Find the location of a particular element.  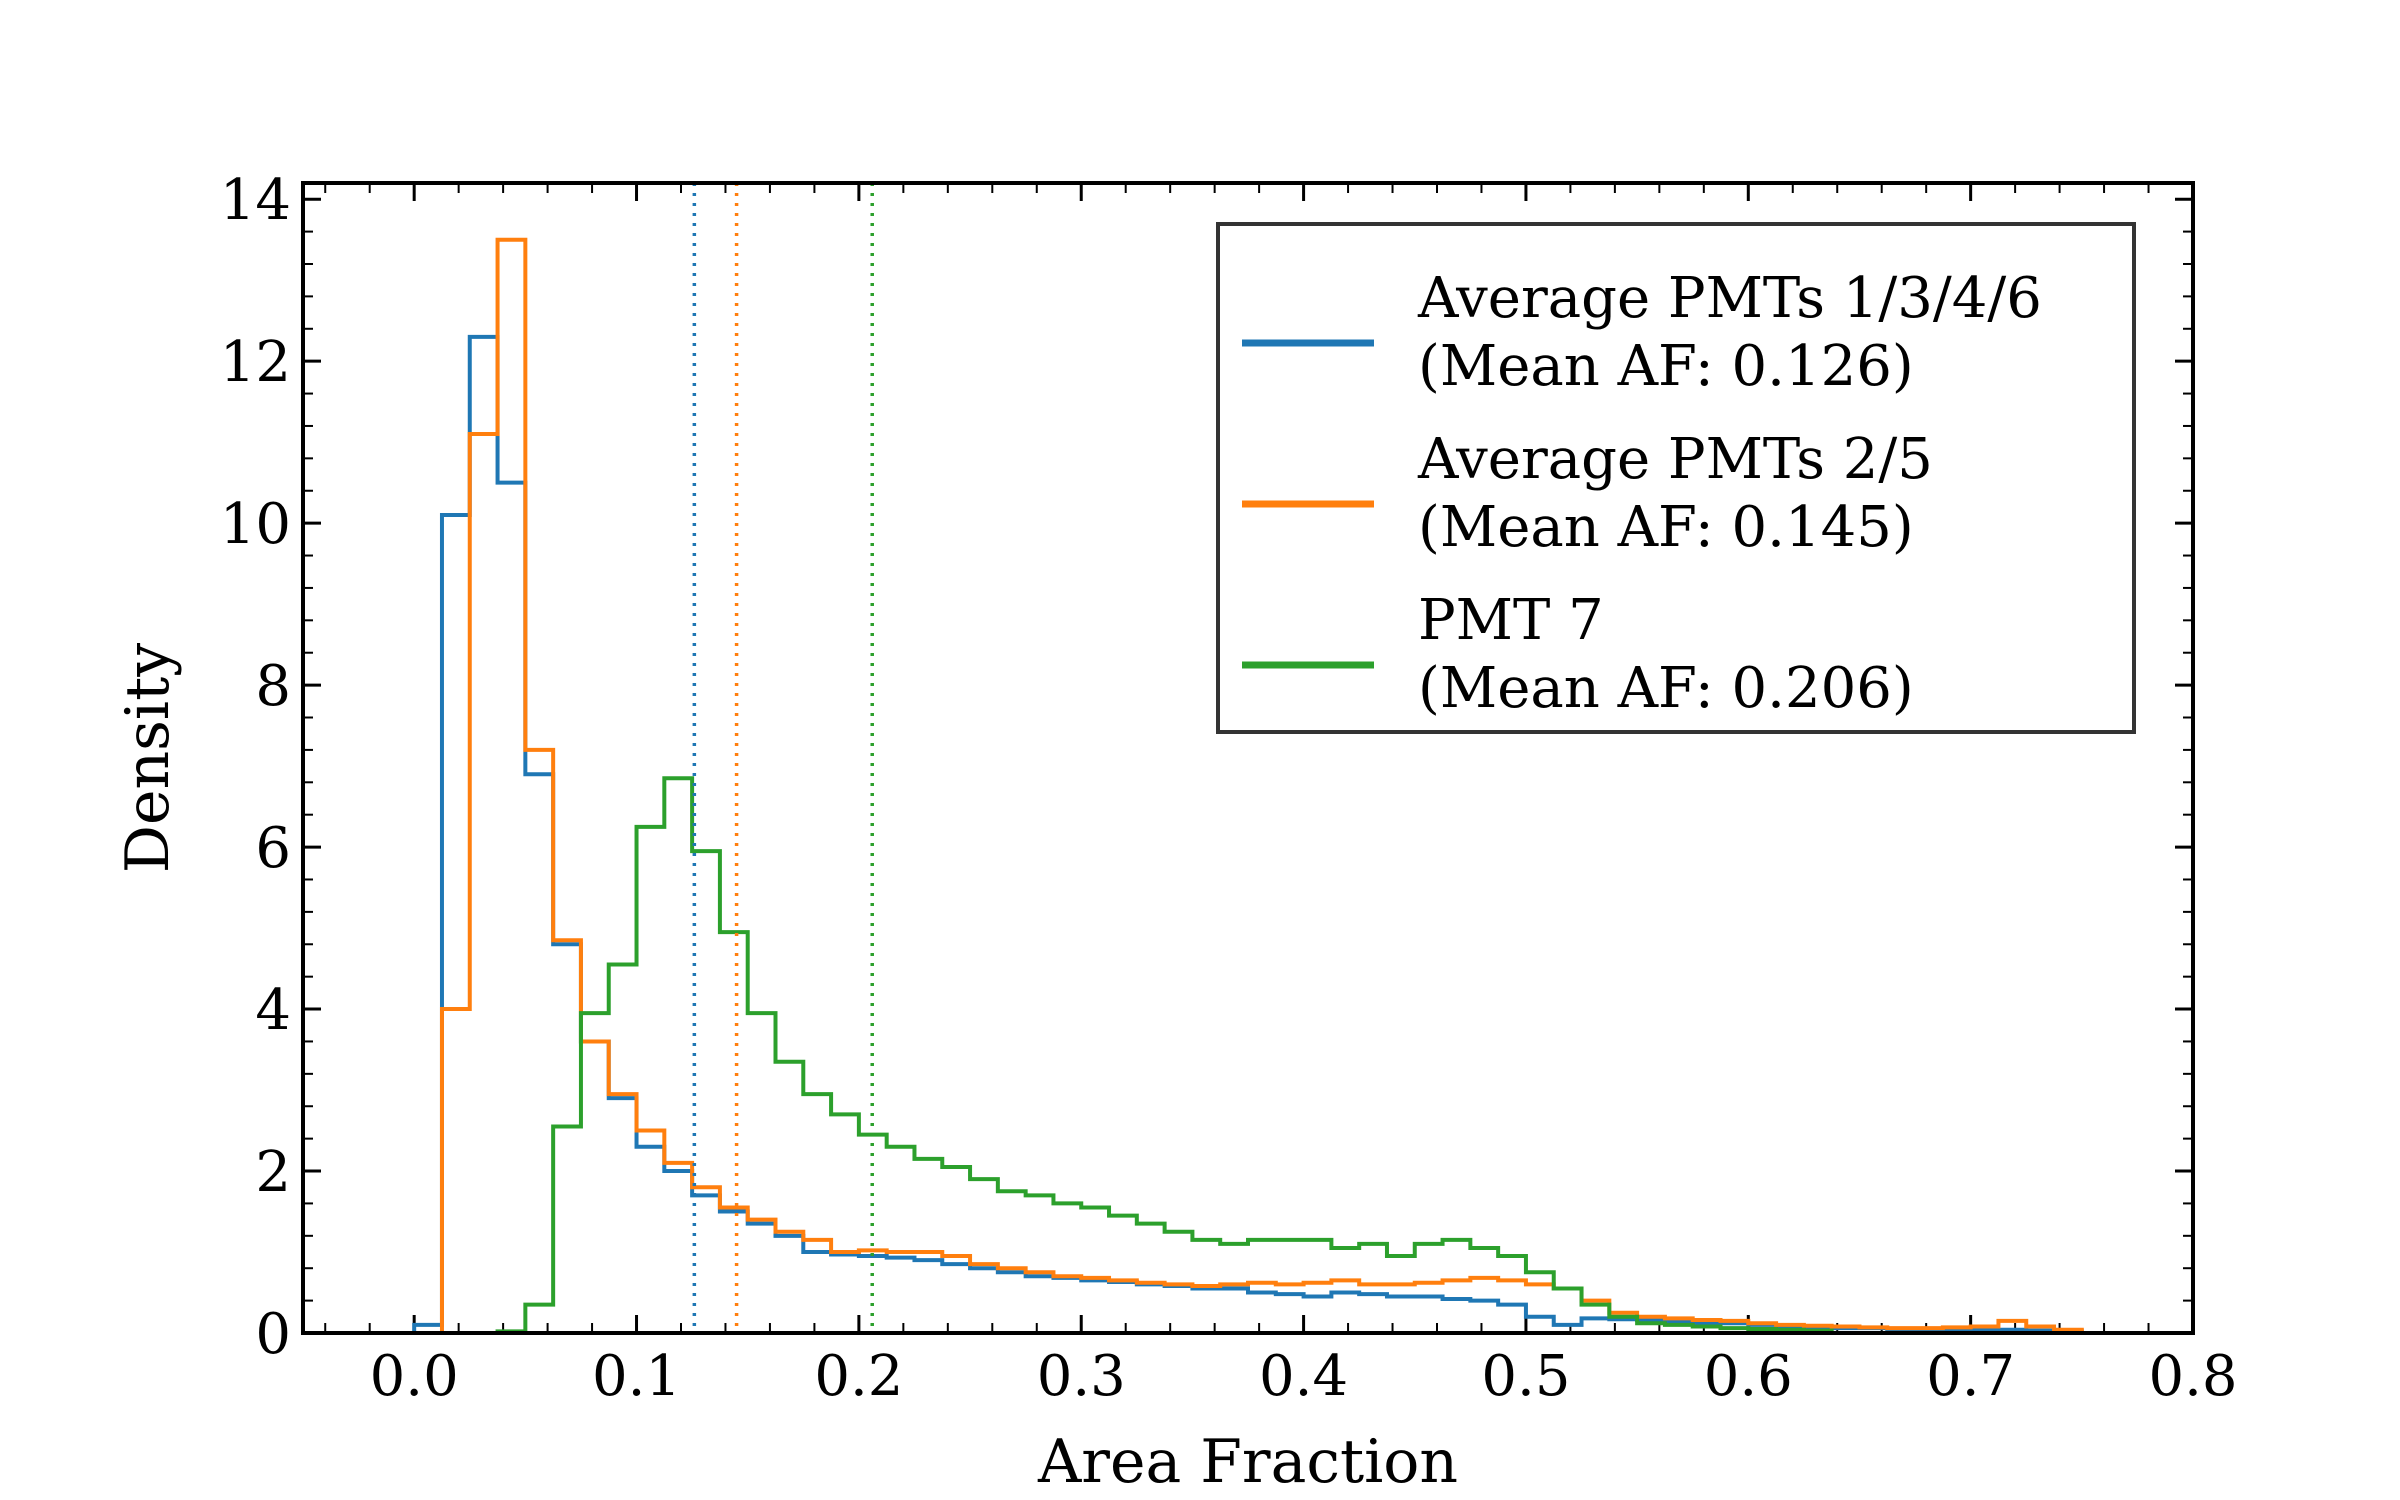

legend-label-2: Average PMTs 2/5 is located at coordinates (1675, 459).